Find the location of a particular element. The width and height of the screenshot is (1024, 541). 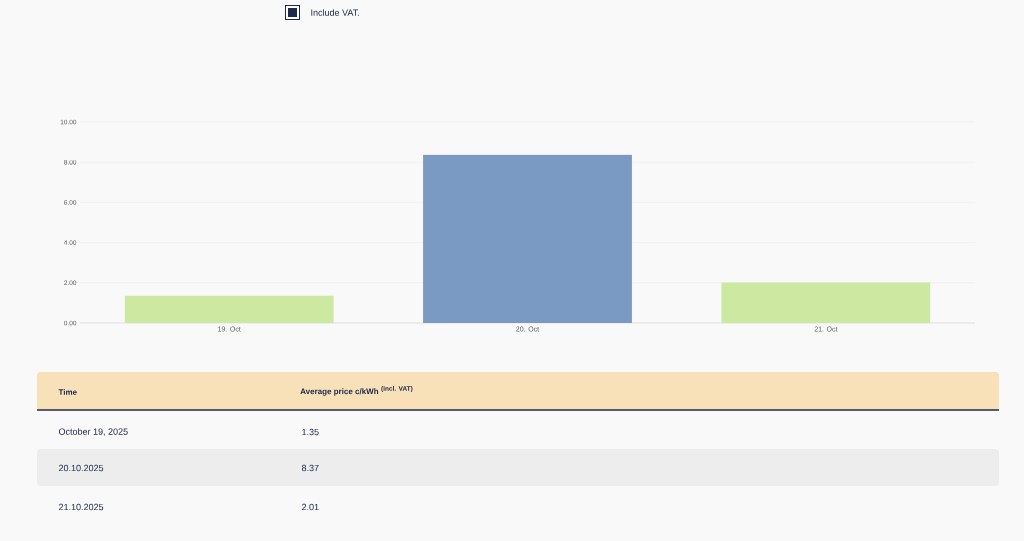

text: 2.01 is located at coordinates (310, 507).